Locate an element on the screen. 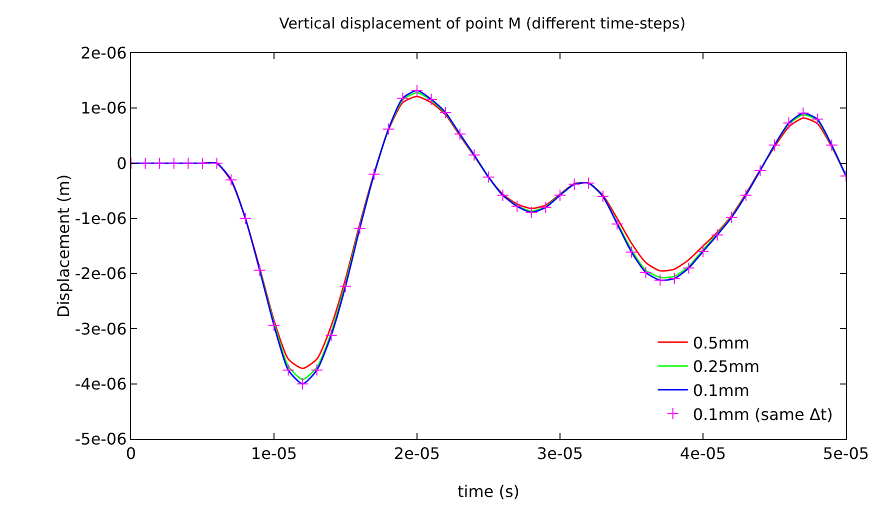 This screenshot has width=877, height=508. x-tick-label: 4e-05 is located at coordinates (703, 454).